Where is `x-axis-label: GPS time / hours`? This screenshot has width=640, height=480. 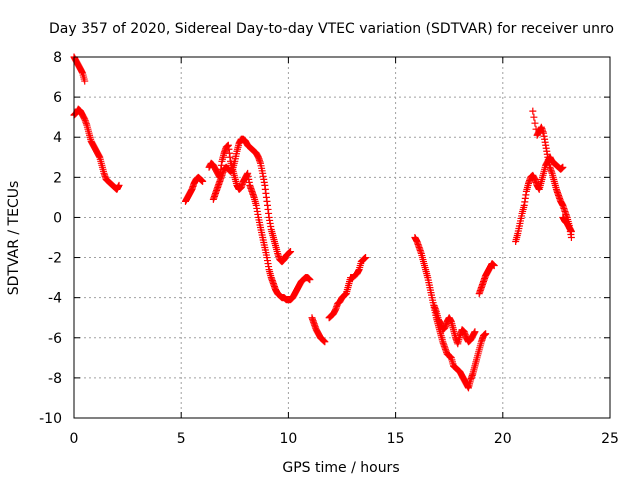
x-axis-label: GPS time / hours is located at coordinates (340, 468).